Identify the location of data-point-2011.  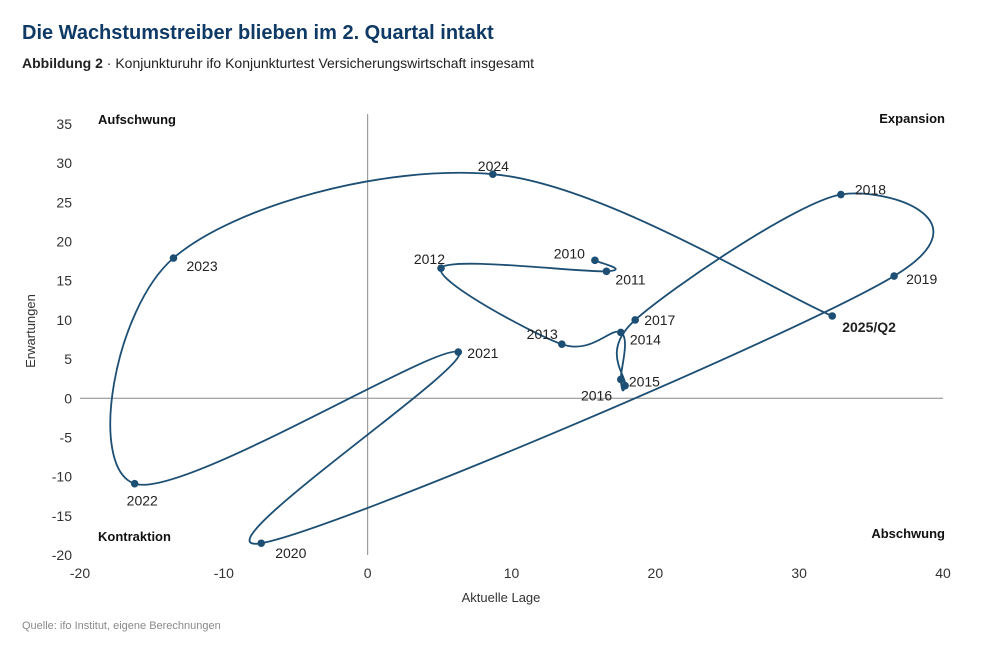
(606, 271).